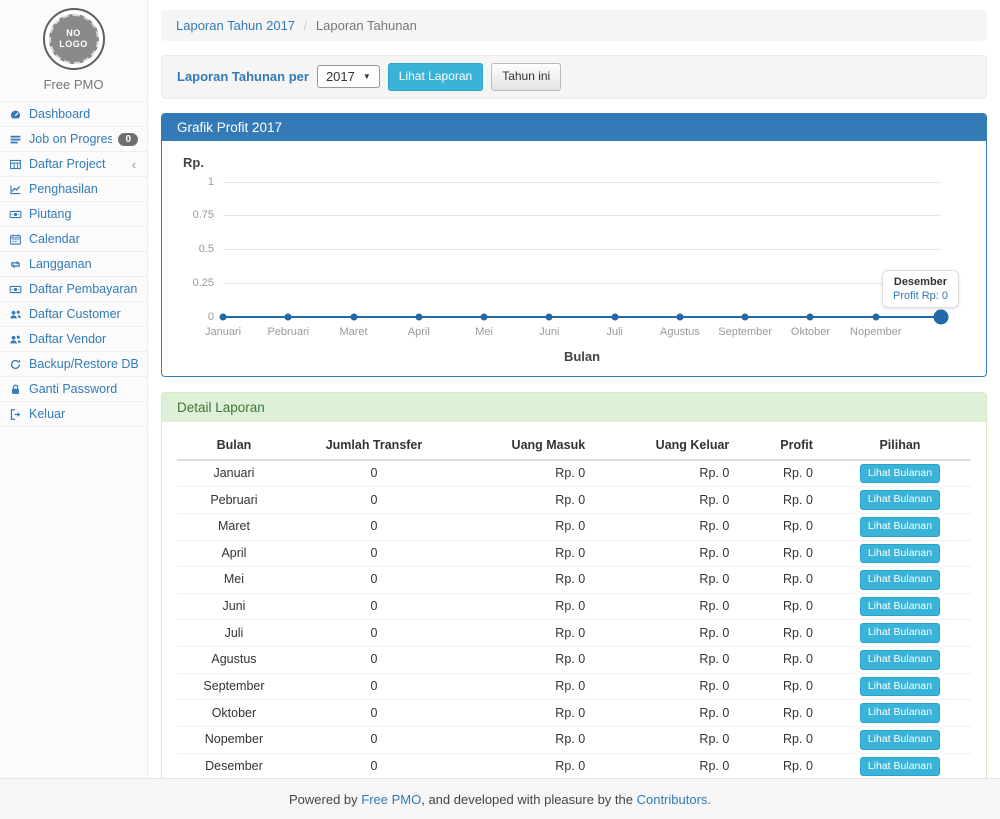 This screenshot has height=819, width=1000. Describe the element at coordinates (582, 250) in the screenshot. I see `chart-gridline` at that location.